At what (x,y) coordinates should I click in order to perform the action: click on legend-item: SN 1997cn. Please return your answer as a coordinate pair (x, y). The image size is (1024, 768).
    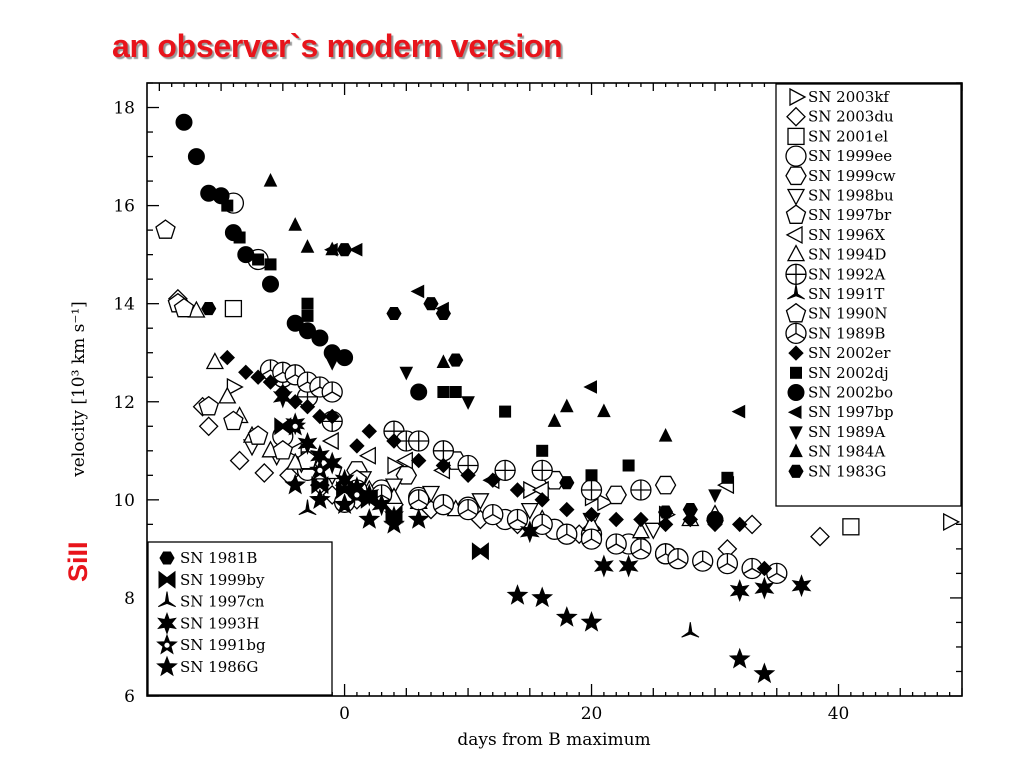
    Looking at the image, I should click on (211, 601).